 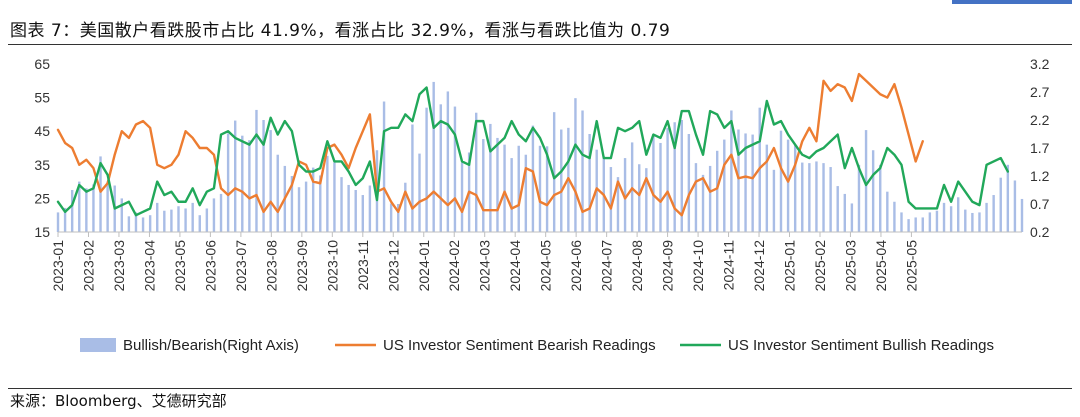 I want to click on x-tick-label: 2024-08, so click(x=637, y=266).